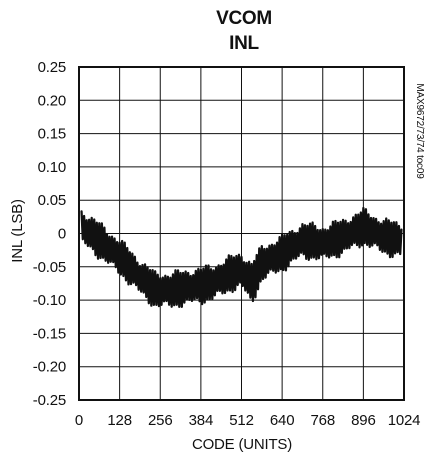 The width and height of the screenshot is (425, 460). What do you see at coordinates (52, 100) in the screenshot?
I see `y-tick-label: 0.20` at bounding box center [52, 100].